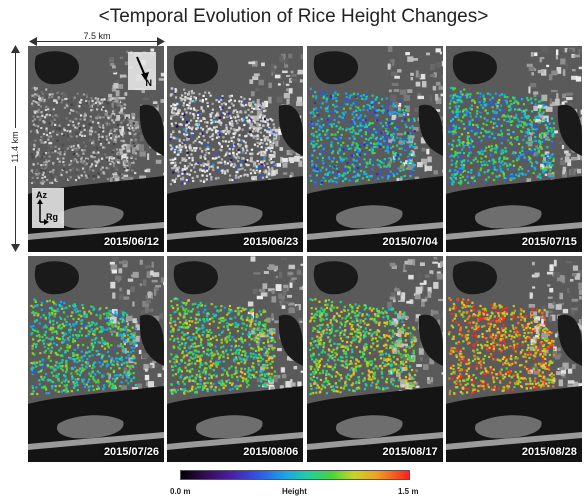 This screenshot has height=504, width=587. Describe the element at coordinates (149, 83) in the screenshot. I see `north-label: N` at that location.